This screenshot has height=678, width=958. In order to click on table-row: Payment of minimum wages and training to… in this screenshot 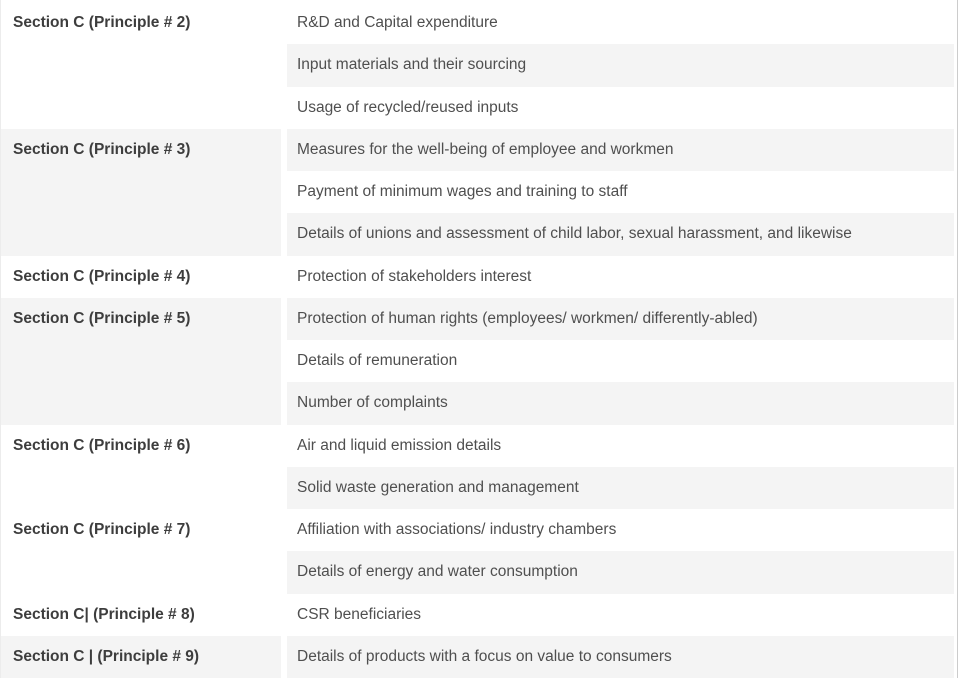, I will do `click(620, 192)`.